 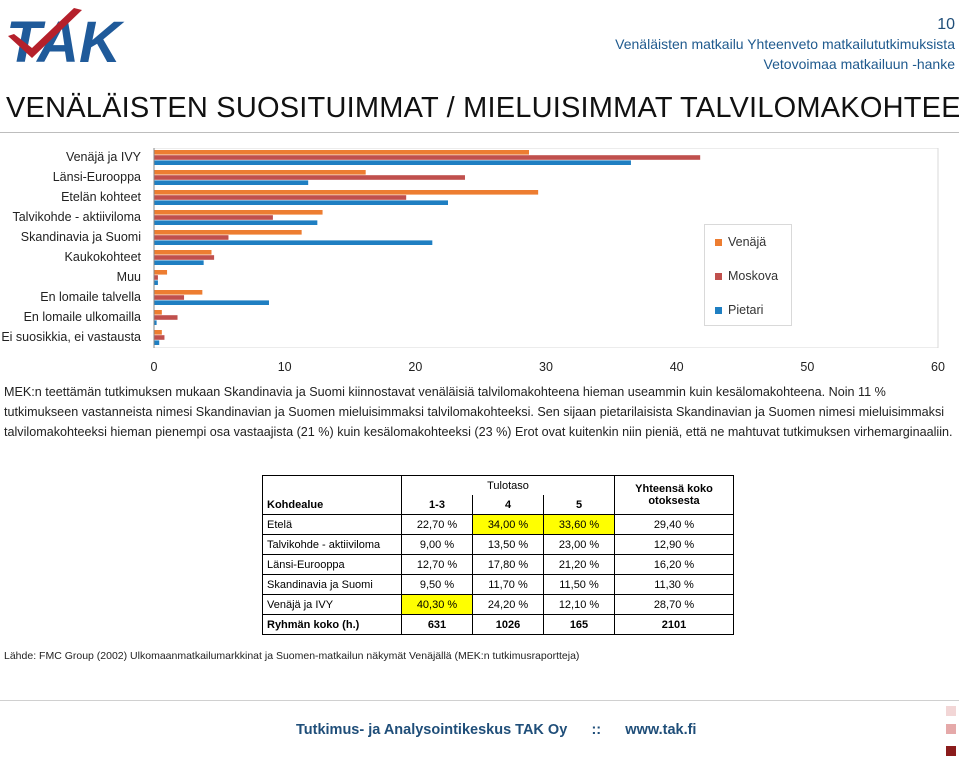 I want to click on cell-c3: 33,60 %, so click(x=579, y=524).